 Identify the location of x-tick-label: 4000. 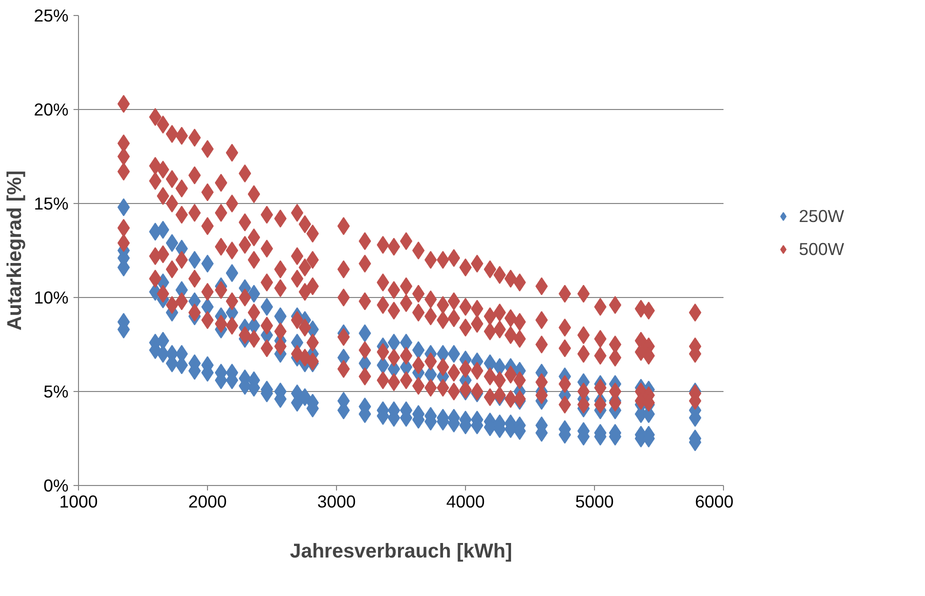
(465, 502).